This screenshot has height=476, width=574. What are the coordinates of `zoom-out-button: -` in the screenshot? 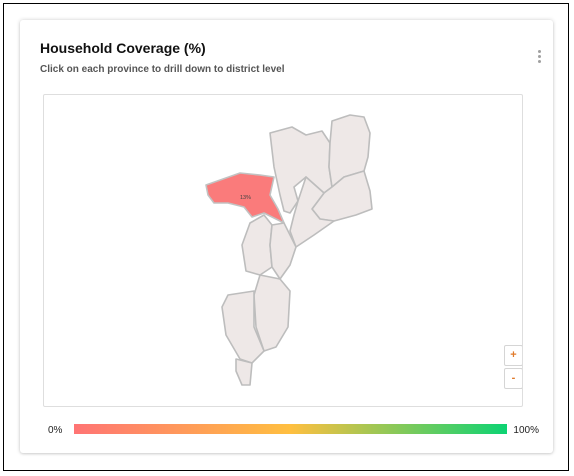 It's located at (513, 378).